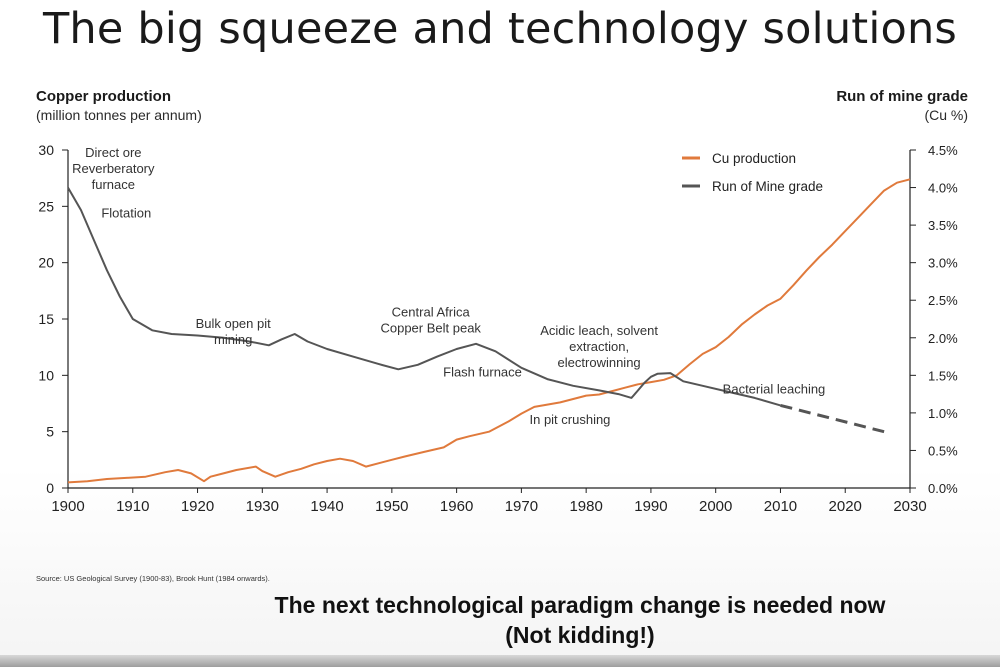  What do you see at coordinates (599, 362) in the screenshot?
I see `chart-annotation: electrowinning` at bounding box center [599, 362].